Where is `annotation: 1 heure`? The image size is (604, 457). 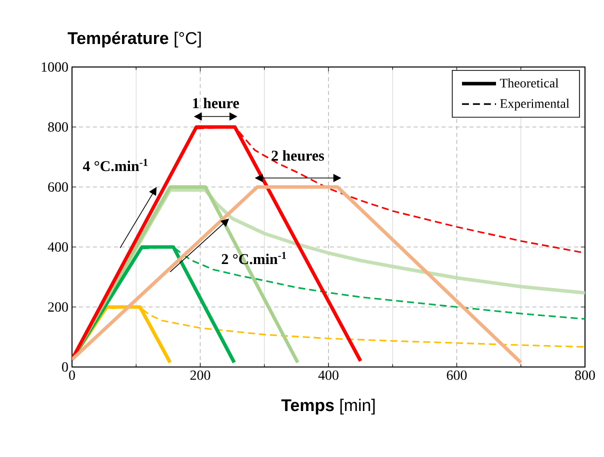
annotation: 1 heure is located at coordinates (216, 103).